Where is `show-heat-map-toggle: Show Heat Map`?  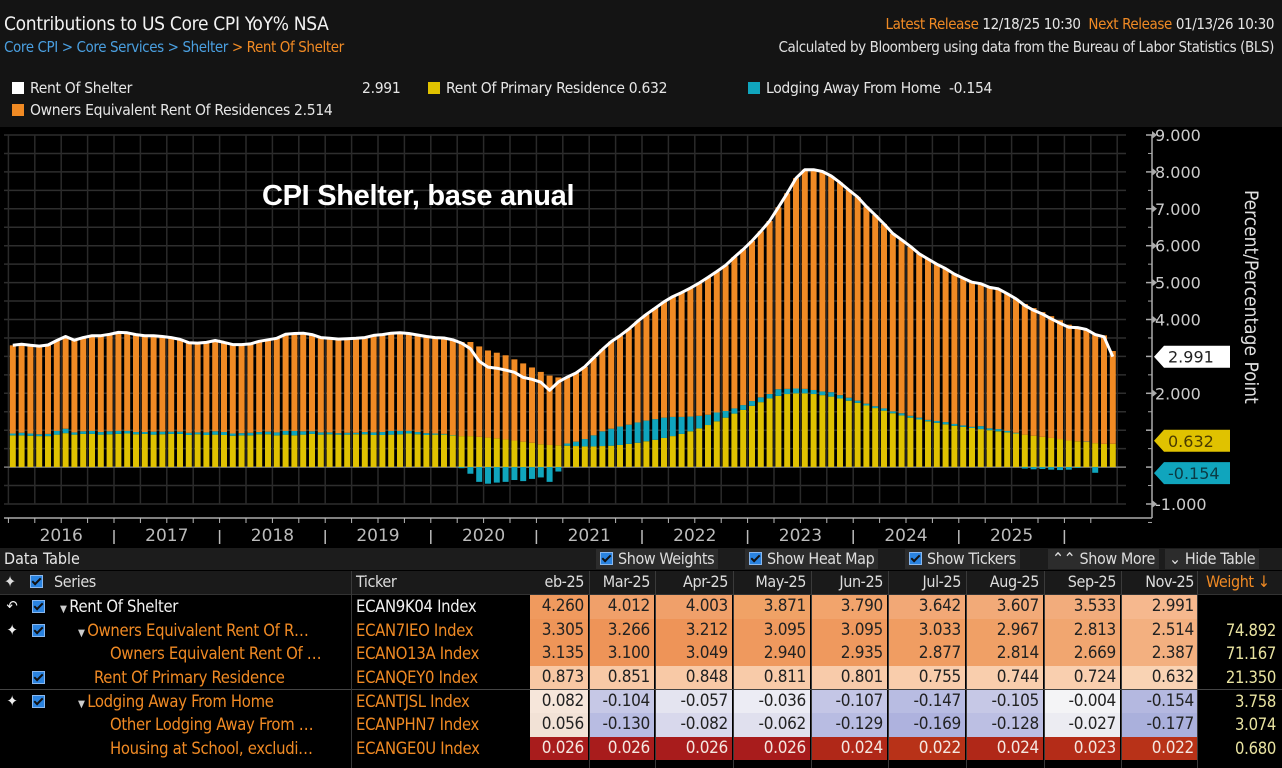 show-heat-map-toggle: Show Heat Map is located at coordinates (812, 559).